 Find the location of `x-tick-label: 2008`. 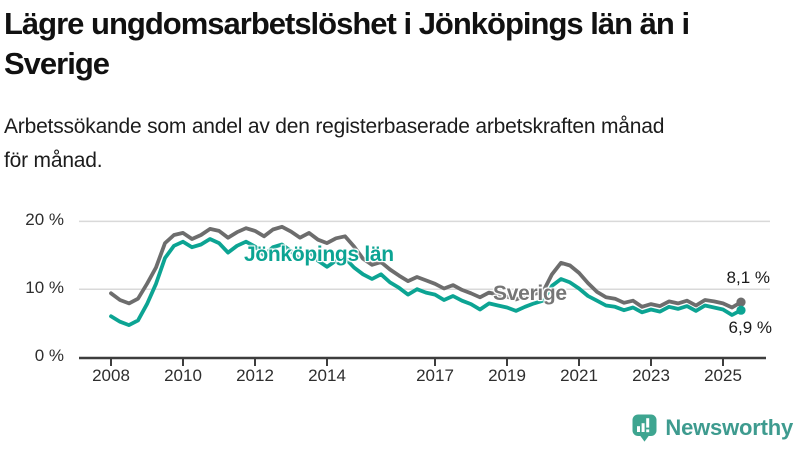

x-tick-label: 2008 is located at coordinates (111, 375).